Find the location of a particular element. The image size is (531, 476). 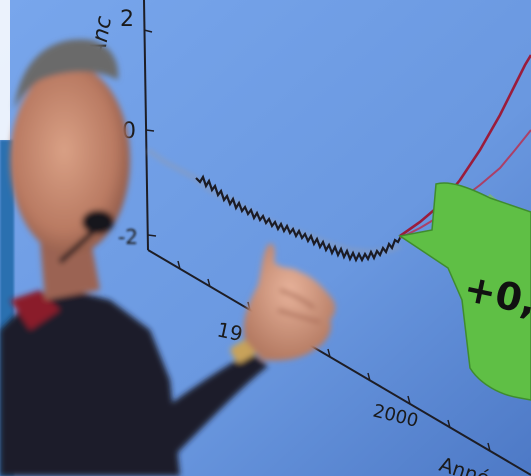

presenter-hand is located at coordinates (289, 302).